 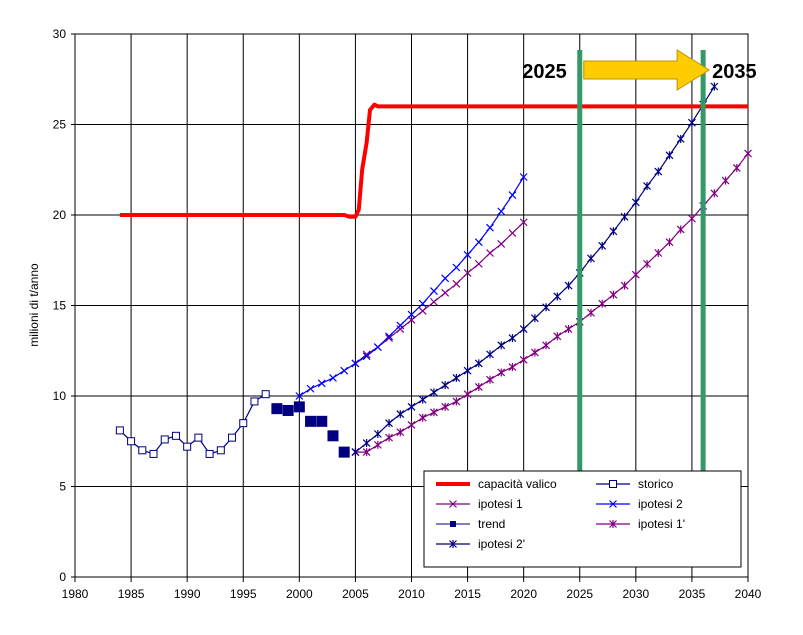 What do you see at coordinates (491, 524) in the screenshot?
I see `legend-label: trend` at bounding box center [491, 524].